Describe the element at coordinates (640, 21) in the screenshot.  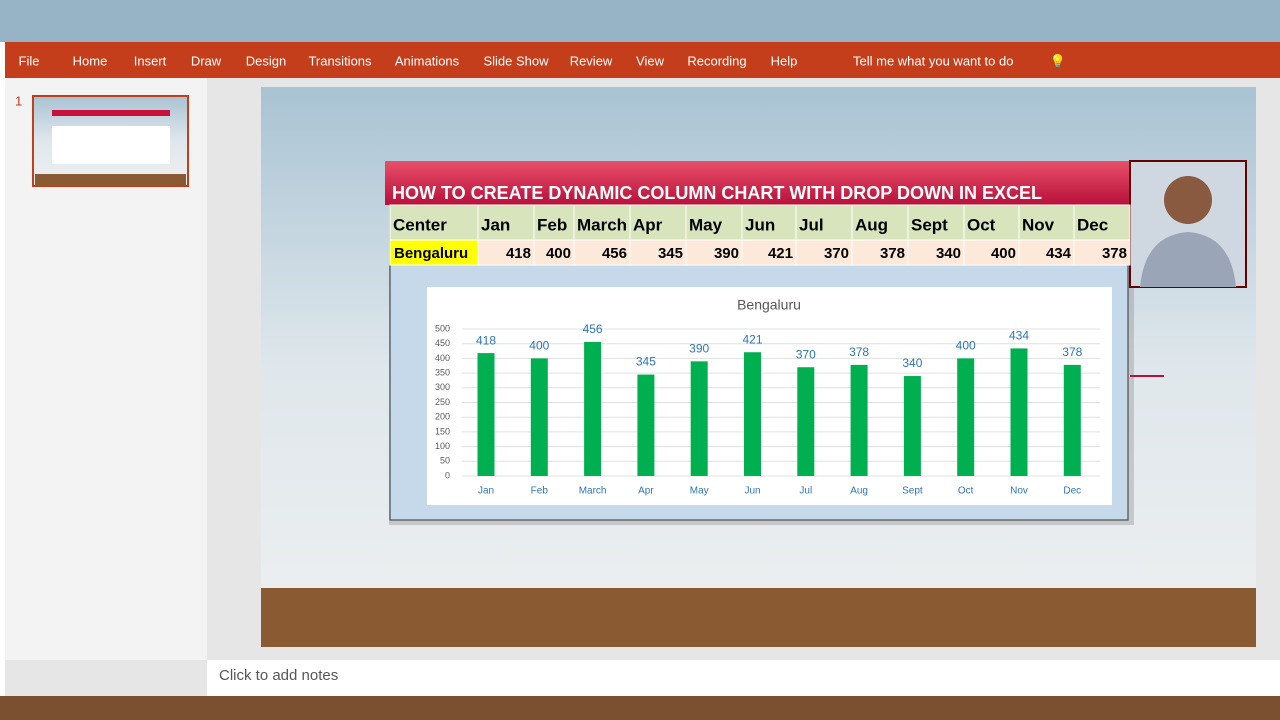
I see `desktop-background` at that location.